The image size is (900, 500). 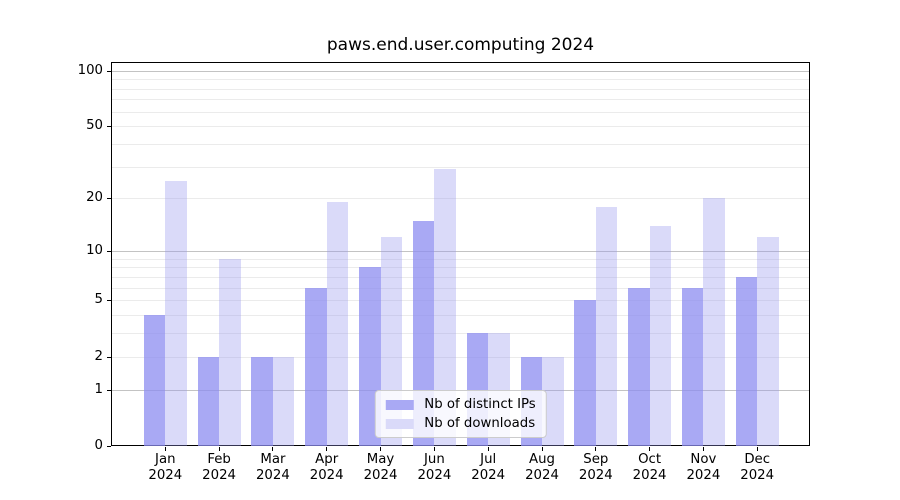 What do you see at coordinates (649, 467) in the screenshot?
I see `x-tick-label-oct: Oct 2024` at bounding box center [649, 467].